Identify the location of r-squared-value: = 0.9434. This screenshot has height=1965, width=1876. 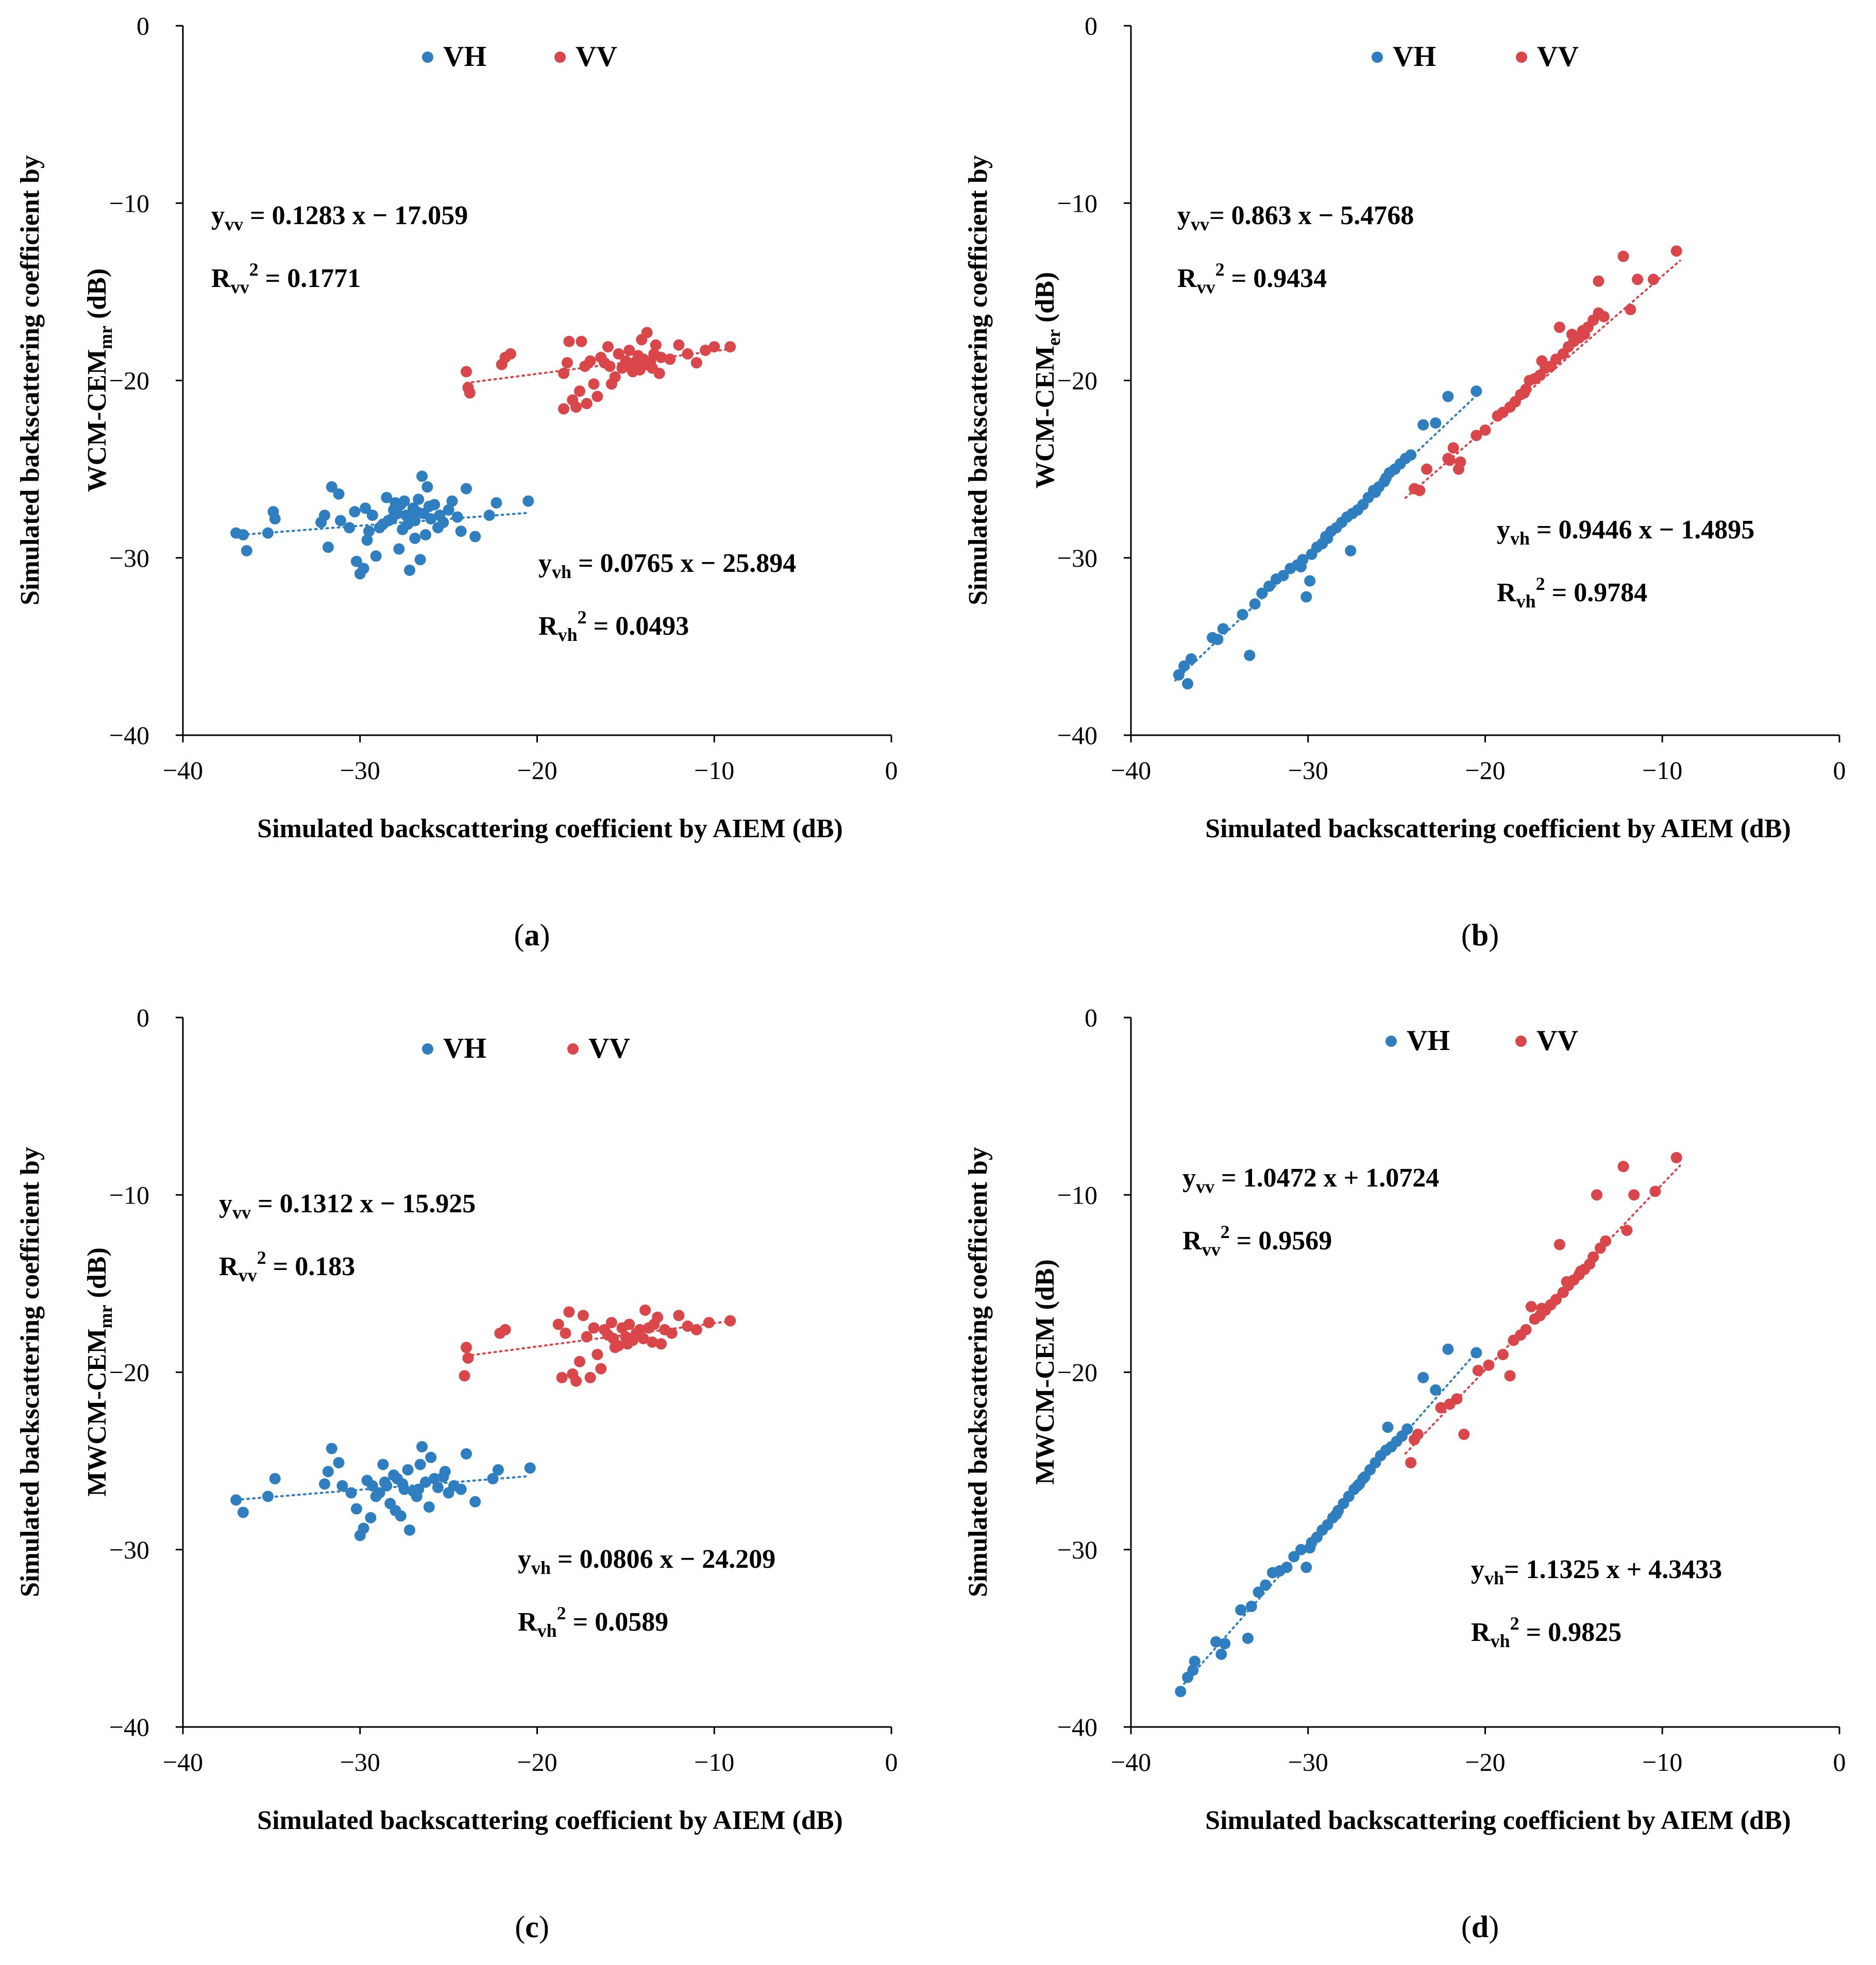
(1276, 278).